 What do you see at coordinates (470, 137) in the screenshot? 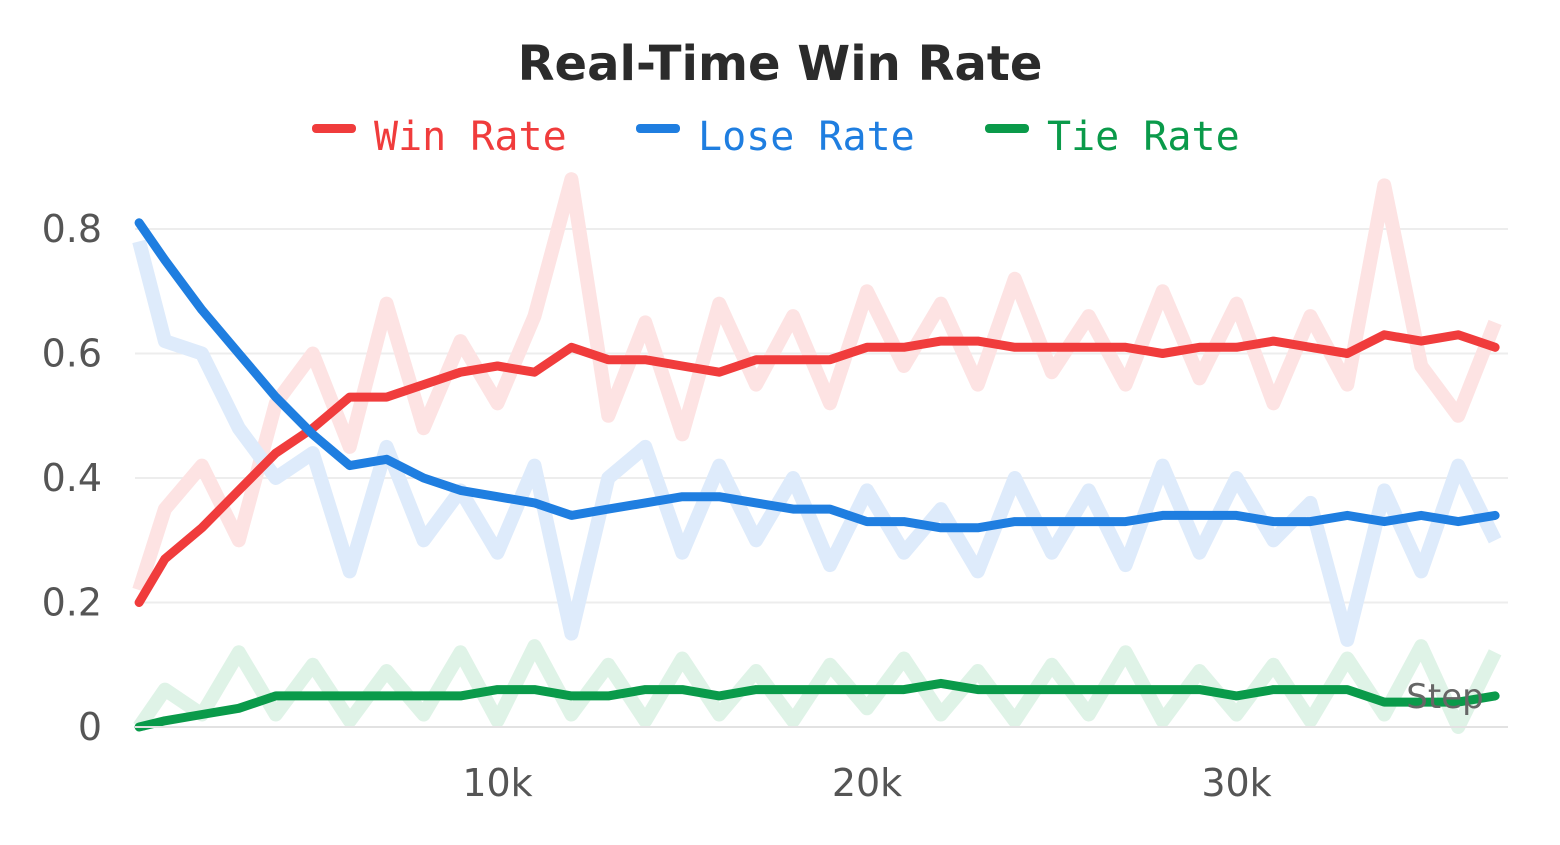
I see `legend-label: Win Rate` at bounding box center [470, 137].